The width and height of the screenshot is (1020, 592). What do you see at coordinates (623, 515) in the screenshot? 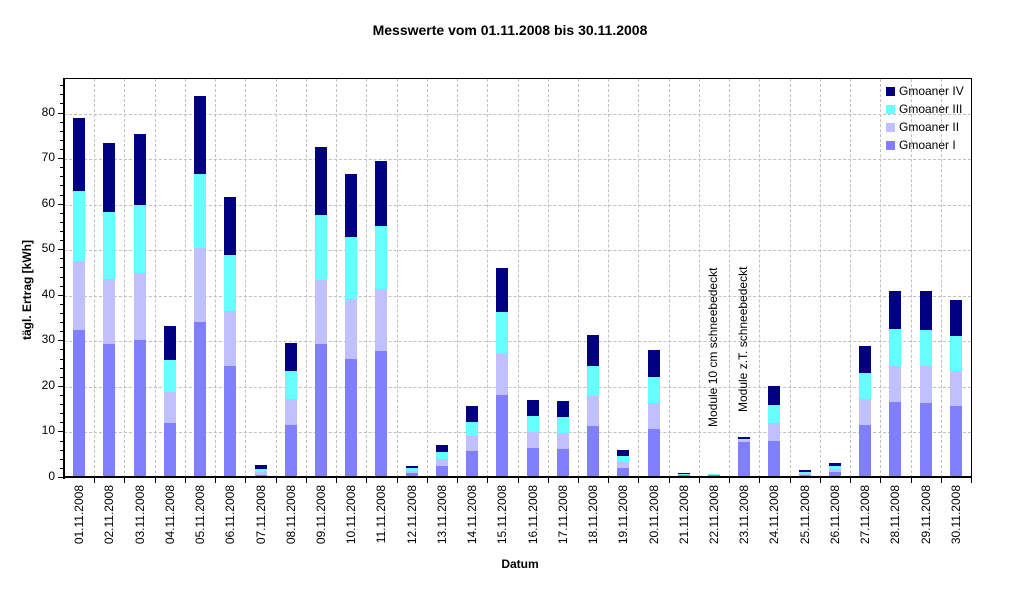
I see `x-tick-label: 19.11.2008` at bounding box center [623, 515].